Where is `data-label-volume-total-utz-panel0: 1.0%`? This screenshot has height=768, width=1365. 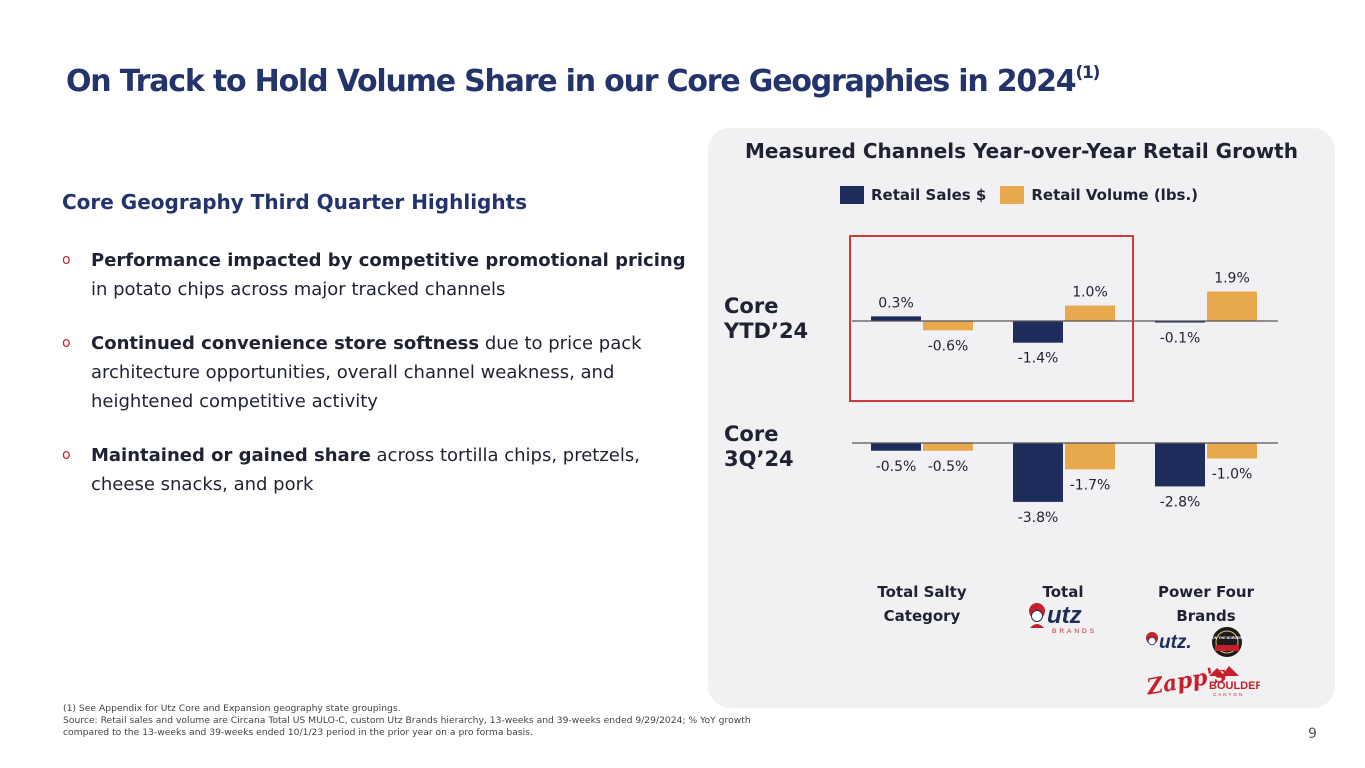 data-label-volume-total-utz-panel0: 1.0% is located at coordinates (1090, 293).